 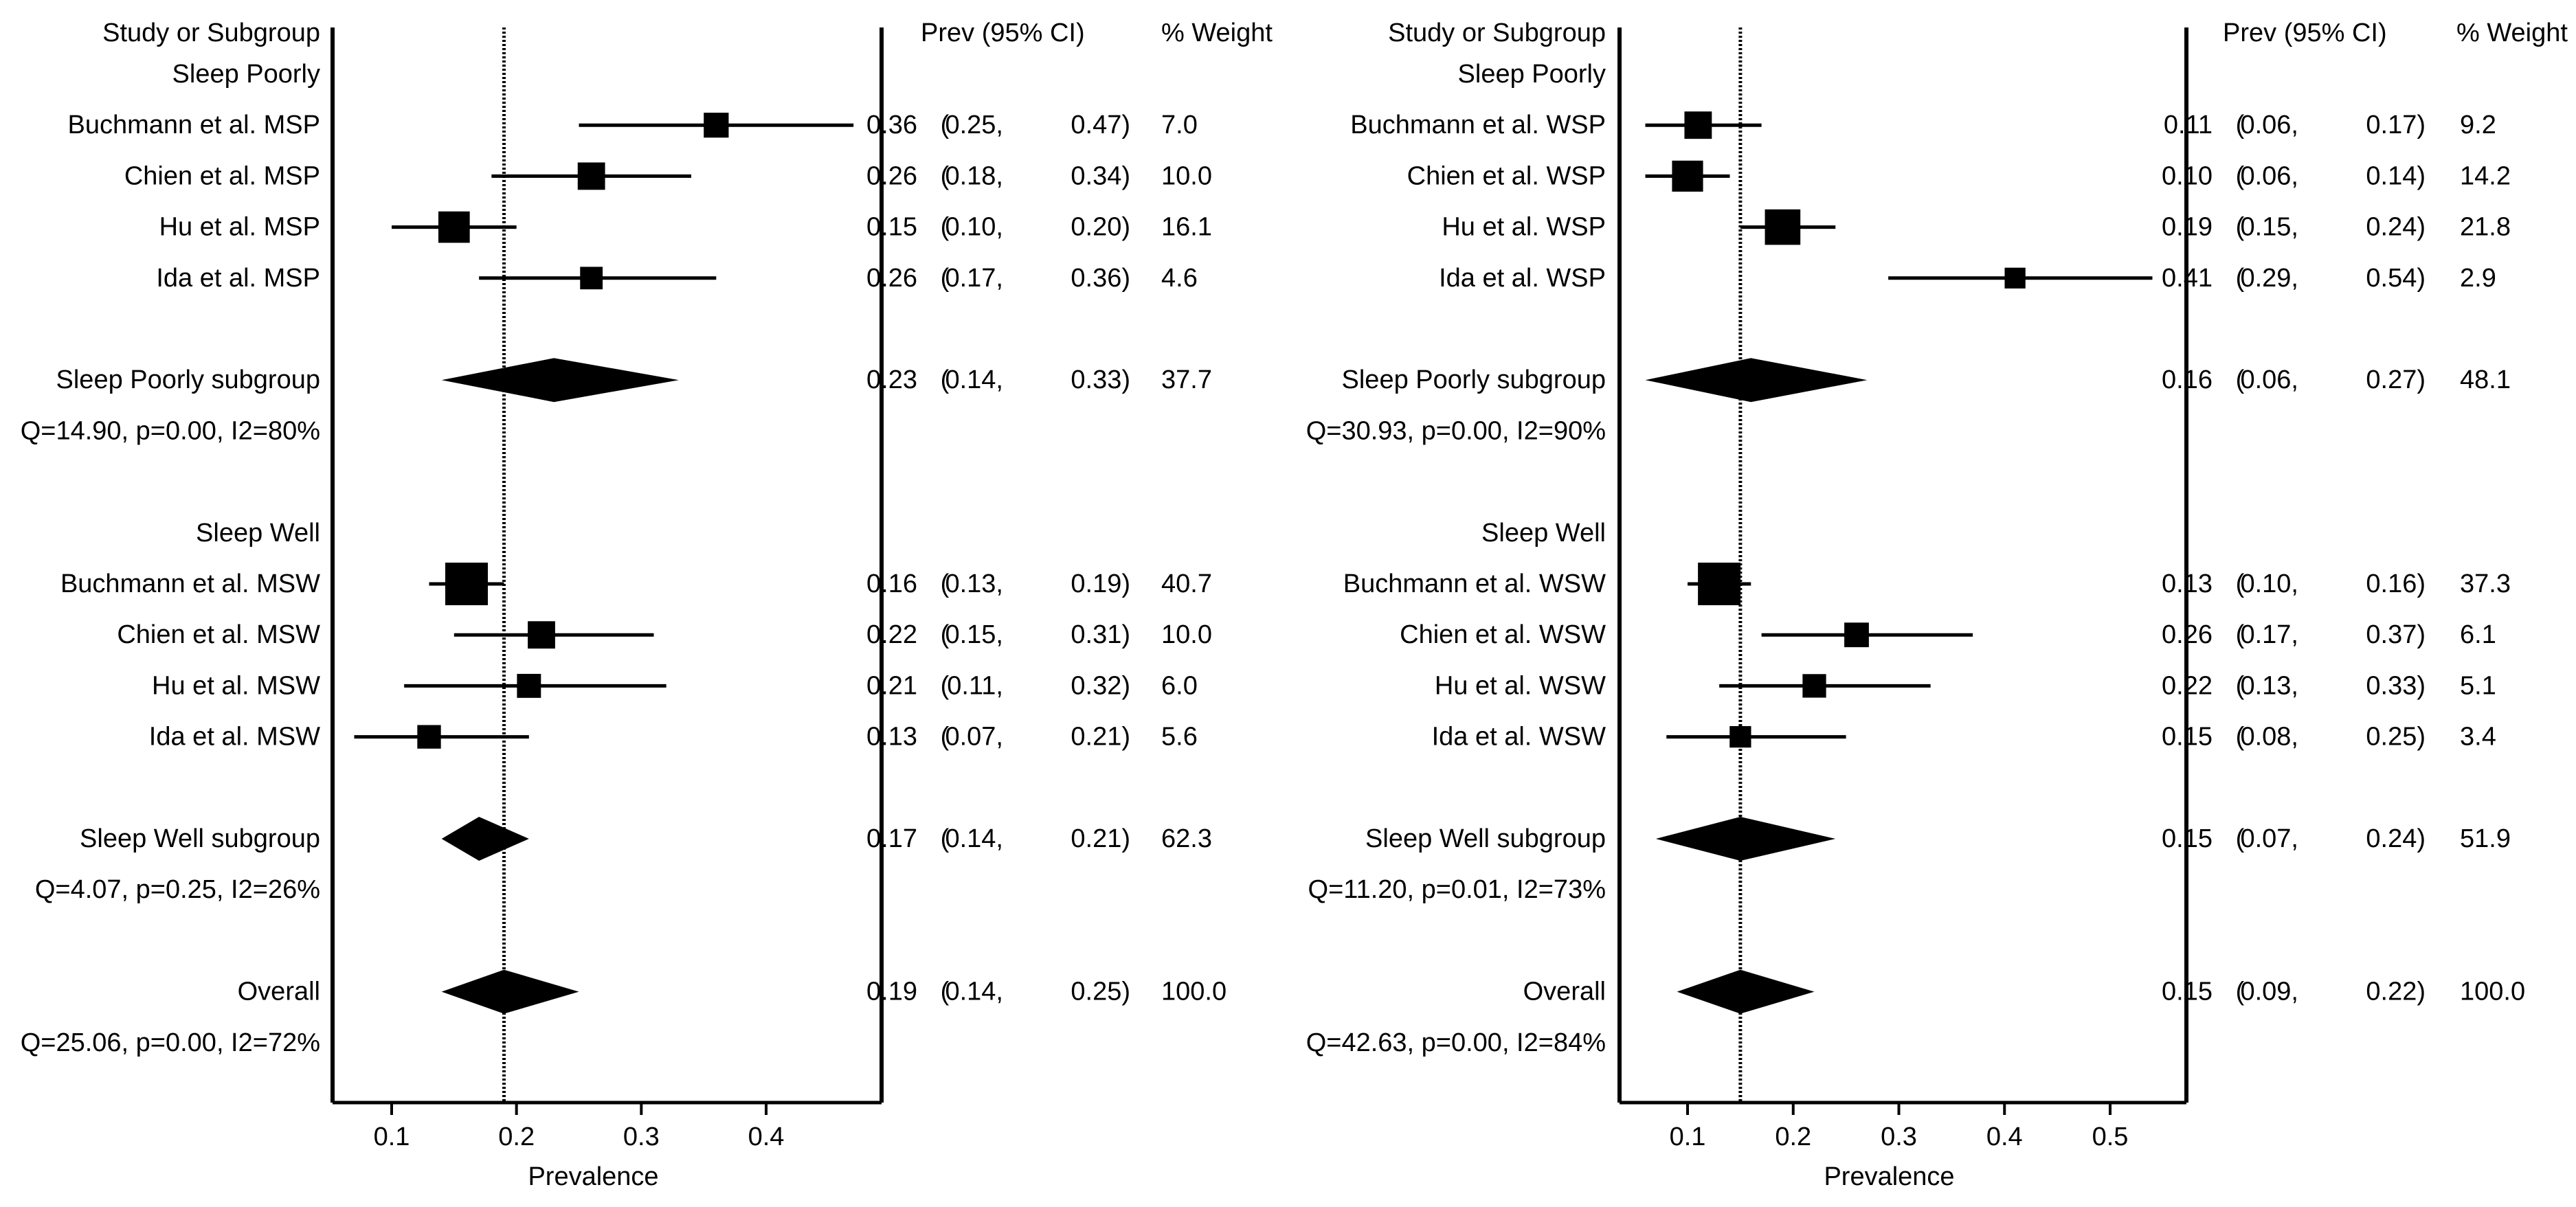 What do you see at coordinates (1503, 634) in the screenshot?
I see `study-label: Chien et al. WSW` at bounding box center [1503, 634].